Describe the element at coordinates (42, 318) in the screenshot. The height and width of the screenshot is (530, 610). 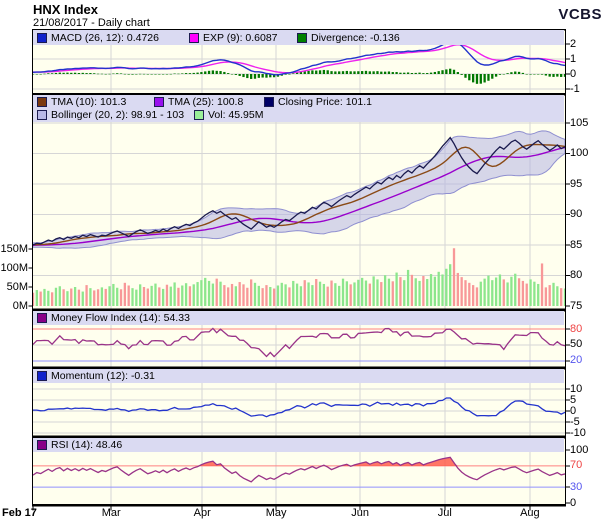
I see `mfi-swatch` at that location.